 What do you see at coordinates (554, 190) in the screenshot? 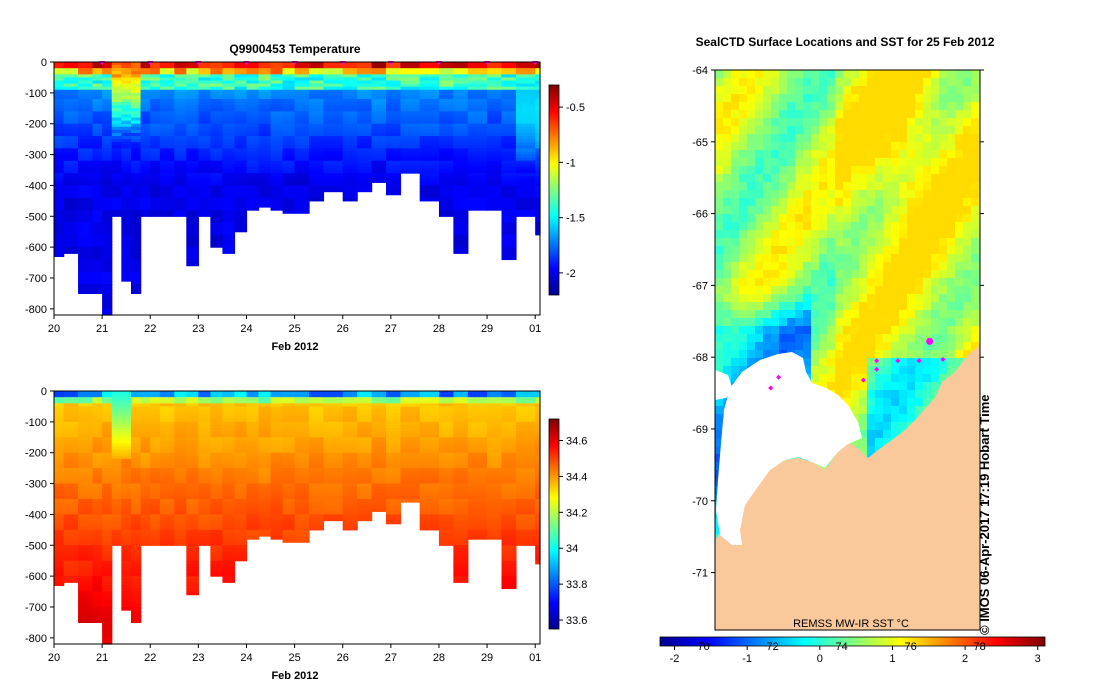
I see `temp-colorbar` at bounding box center [554, 190].